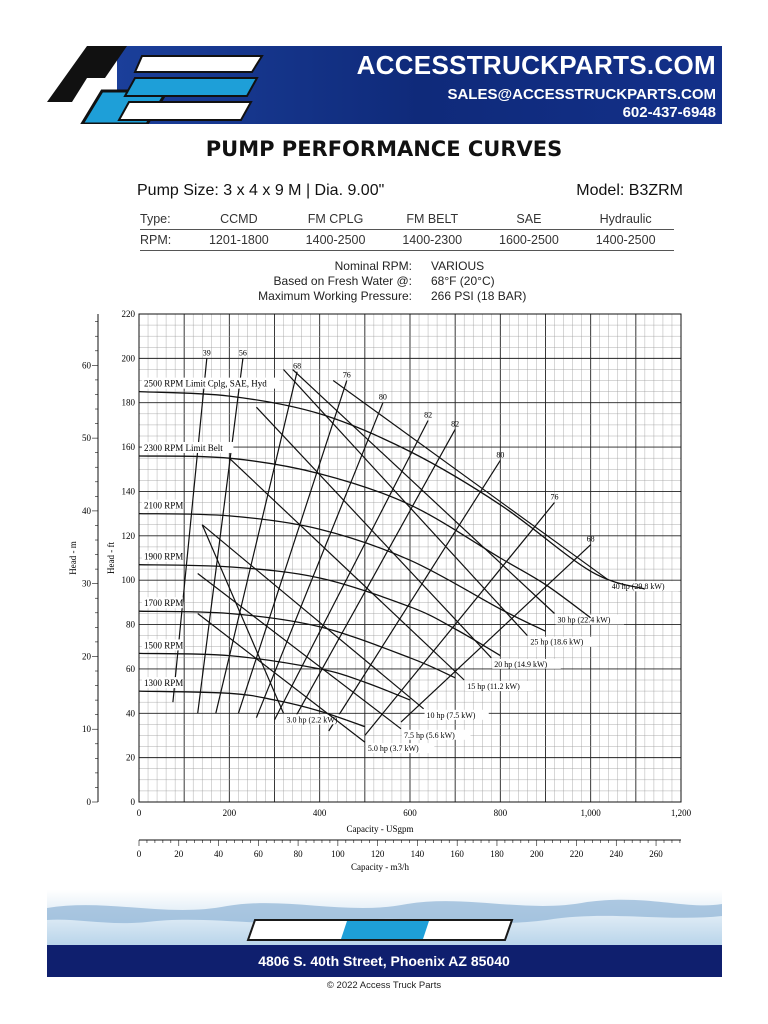 This screenshot has height=1024, width=768. I want to click on rpm-cell: 1400-2300, so click(432, 240).